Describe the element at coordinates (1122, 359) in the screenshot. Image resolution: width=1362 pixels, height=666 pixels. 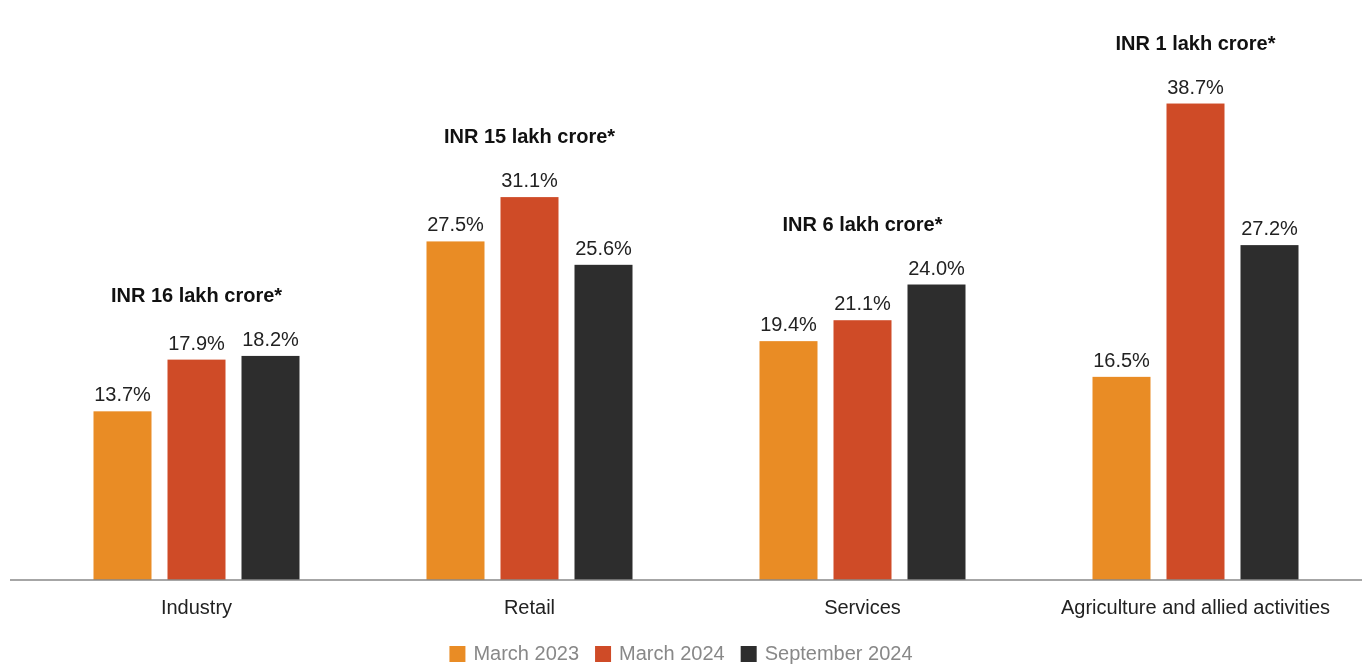
I see `data-label: 16.5%` at that location.